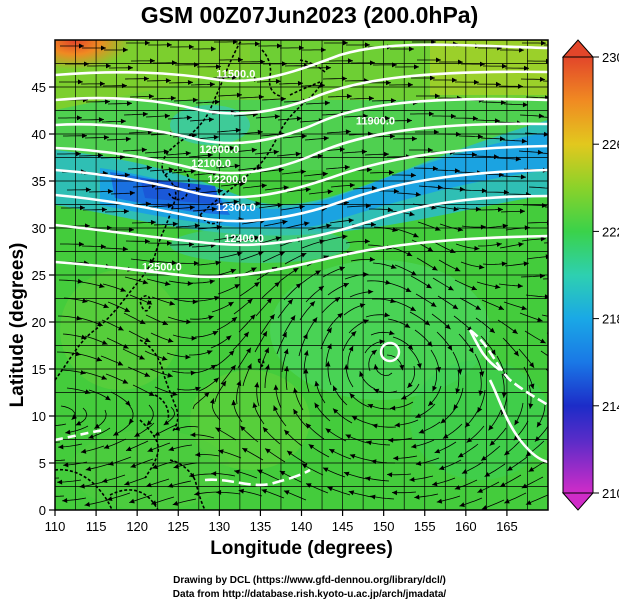 Image resolution: width=619 pixels, height=605 pixels. What do you see at coordinates (39, 369) in the screenshot?
I see `y-tick-label: 15` at bounding box center [39, 369].